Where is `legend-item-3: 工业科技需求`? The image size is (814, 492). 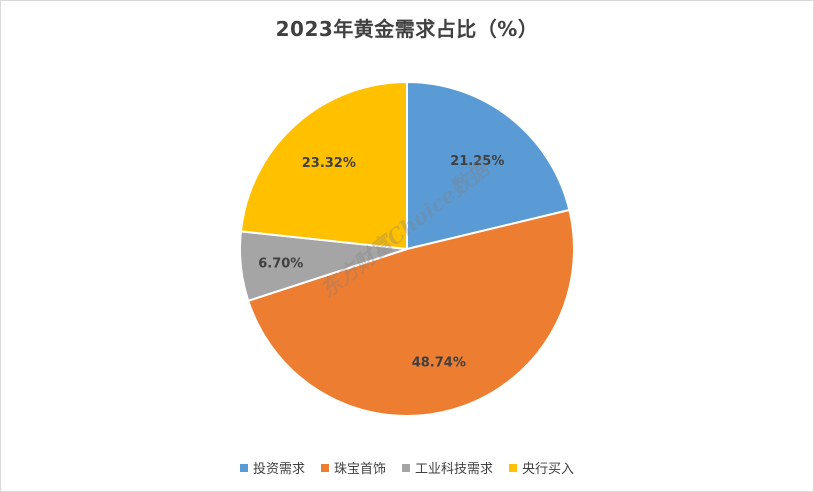
legend-item-3: 工业科技需求 is located at coordinates (447, 467).